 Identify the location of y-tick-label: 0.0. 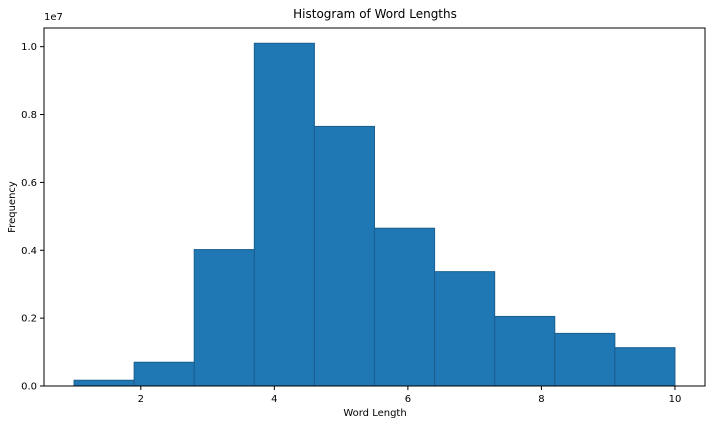
(29, 387).